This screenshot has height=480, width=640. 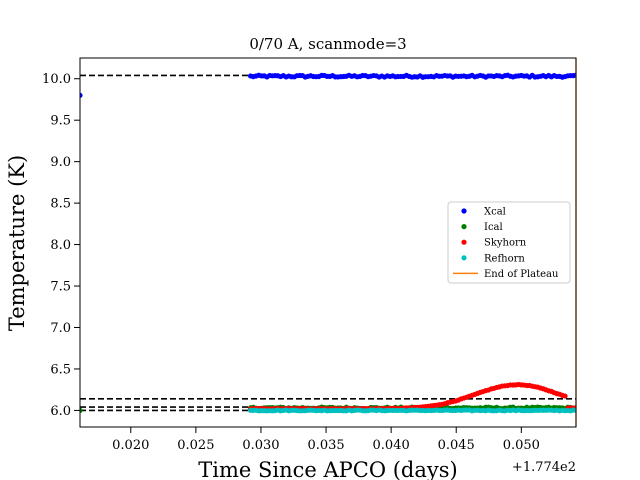 I want to click on y-tick-label: 9.5, so click(x=60, y=121).